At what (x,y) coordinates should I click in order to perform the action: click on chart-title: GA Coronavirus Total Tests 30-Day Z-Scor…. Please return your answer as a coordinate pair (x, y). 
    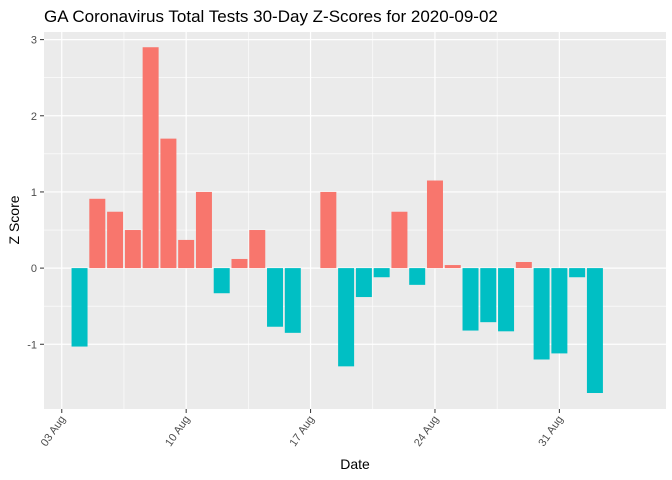
    Looking at the image, I should click on (271, 16).